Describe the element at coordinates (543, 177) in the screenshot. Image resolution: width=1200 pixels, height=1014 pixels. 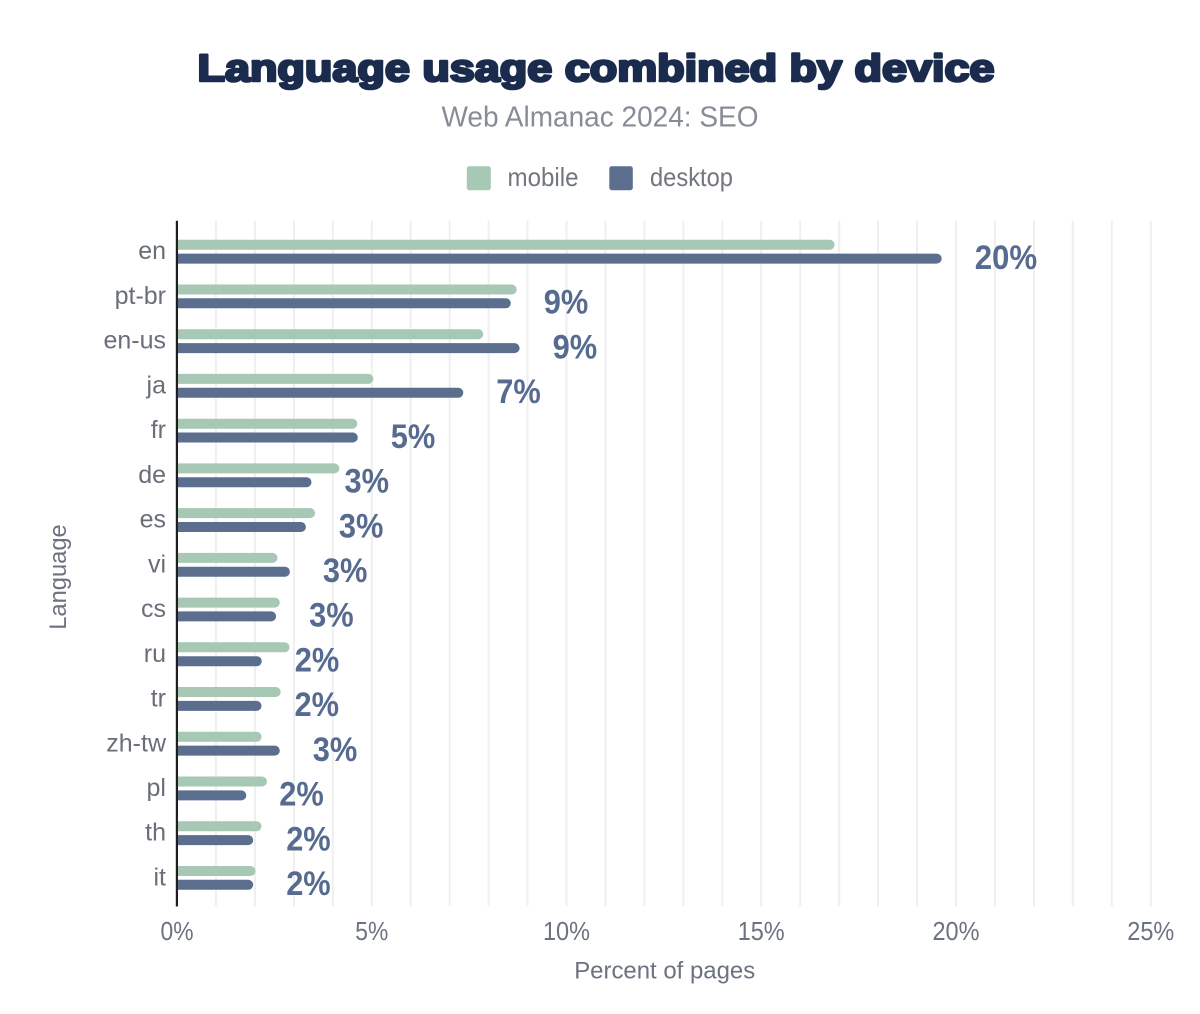
I see `svg-text: mobile` at that location.